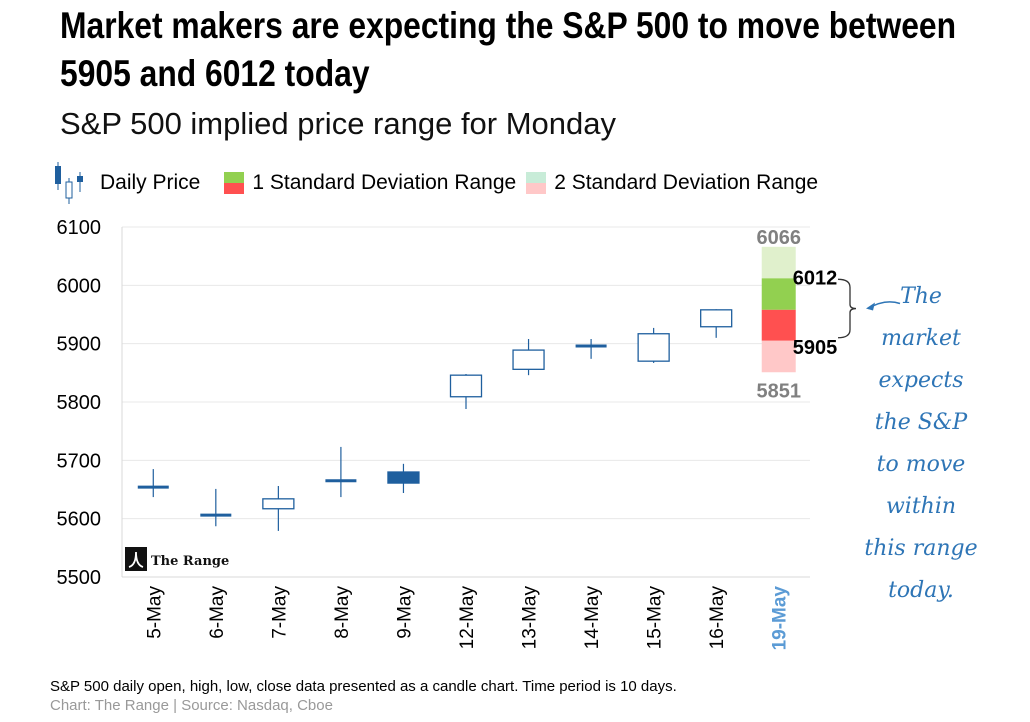 This screenshot has width=1030, height=722. I want to click on 1sd-lower-band, so click(778, 325).